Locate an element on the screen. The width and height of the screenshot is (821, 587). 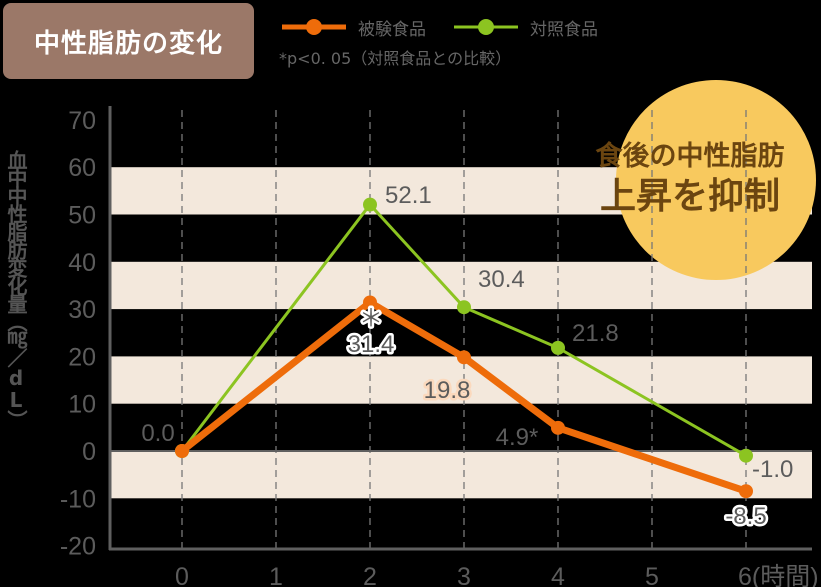
data-label: 0.0 is located at coordinates (157, 433).